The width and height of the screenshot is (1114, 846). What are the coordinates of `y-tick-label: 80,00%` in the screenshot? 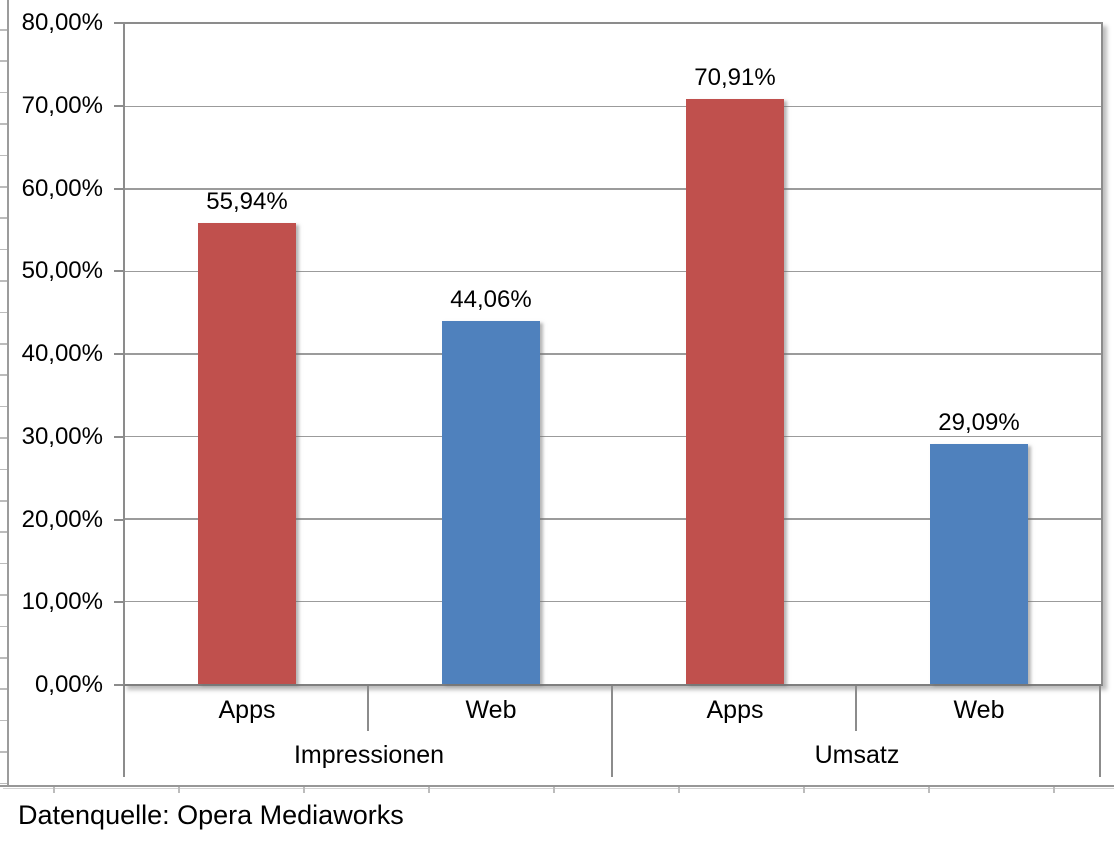 It's located at (62, 22).